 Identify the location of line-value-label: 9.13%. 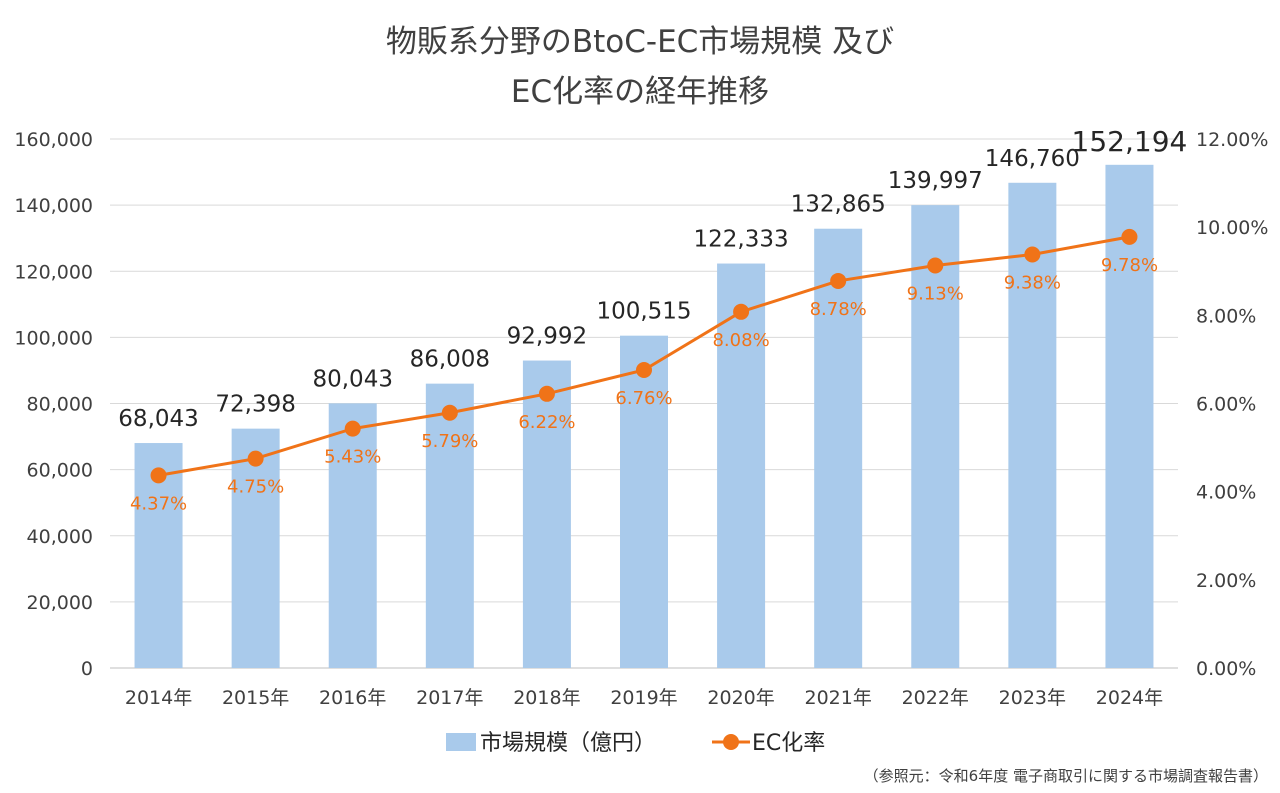
(935, 294).